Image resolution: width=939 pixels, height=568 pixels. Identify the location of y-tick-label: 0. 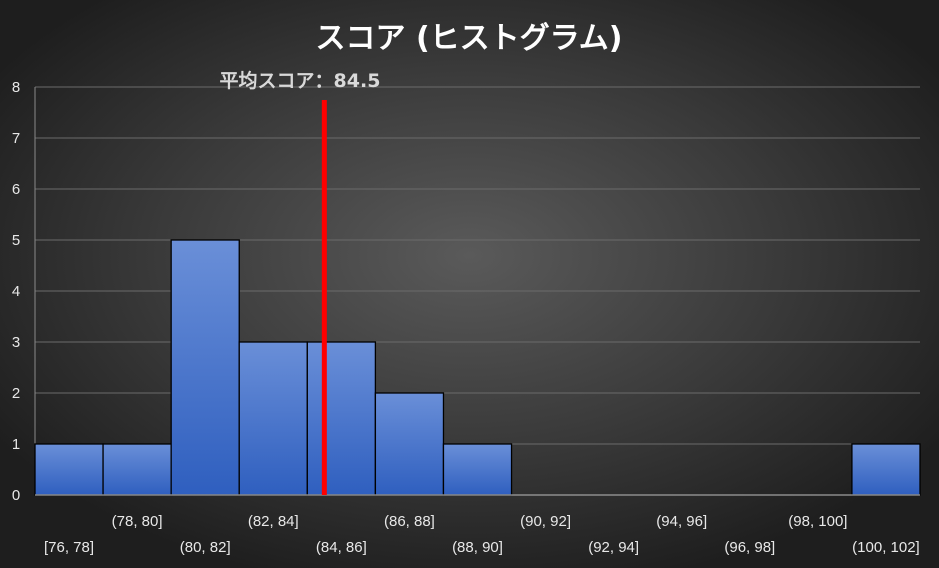
(16, 495).